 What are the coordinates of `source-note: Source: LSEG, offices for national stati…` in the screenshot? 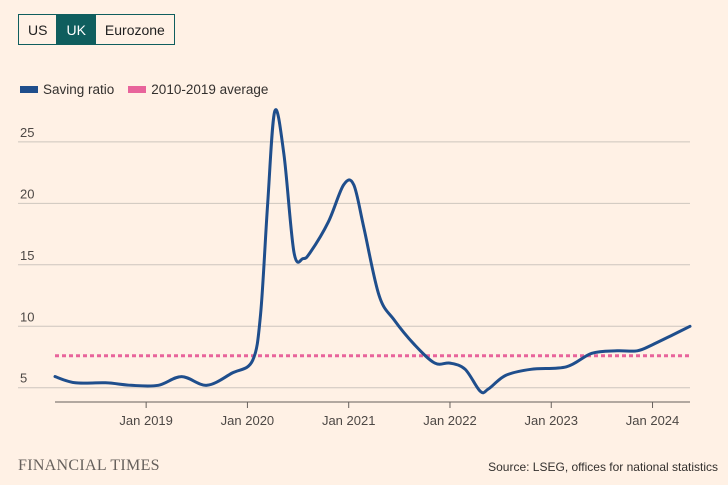 It's located at (603, 467).